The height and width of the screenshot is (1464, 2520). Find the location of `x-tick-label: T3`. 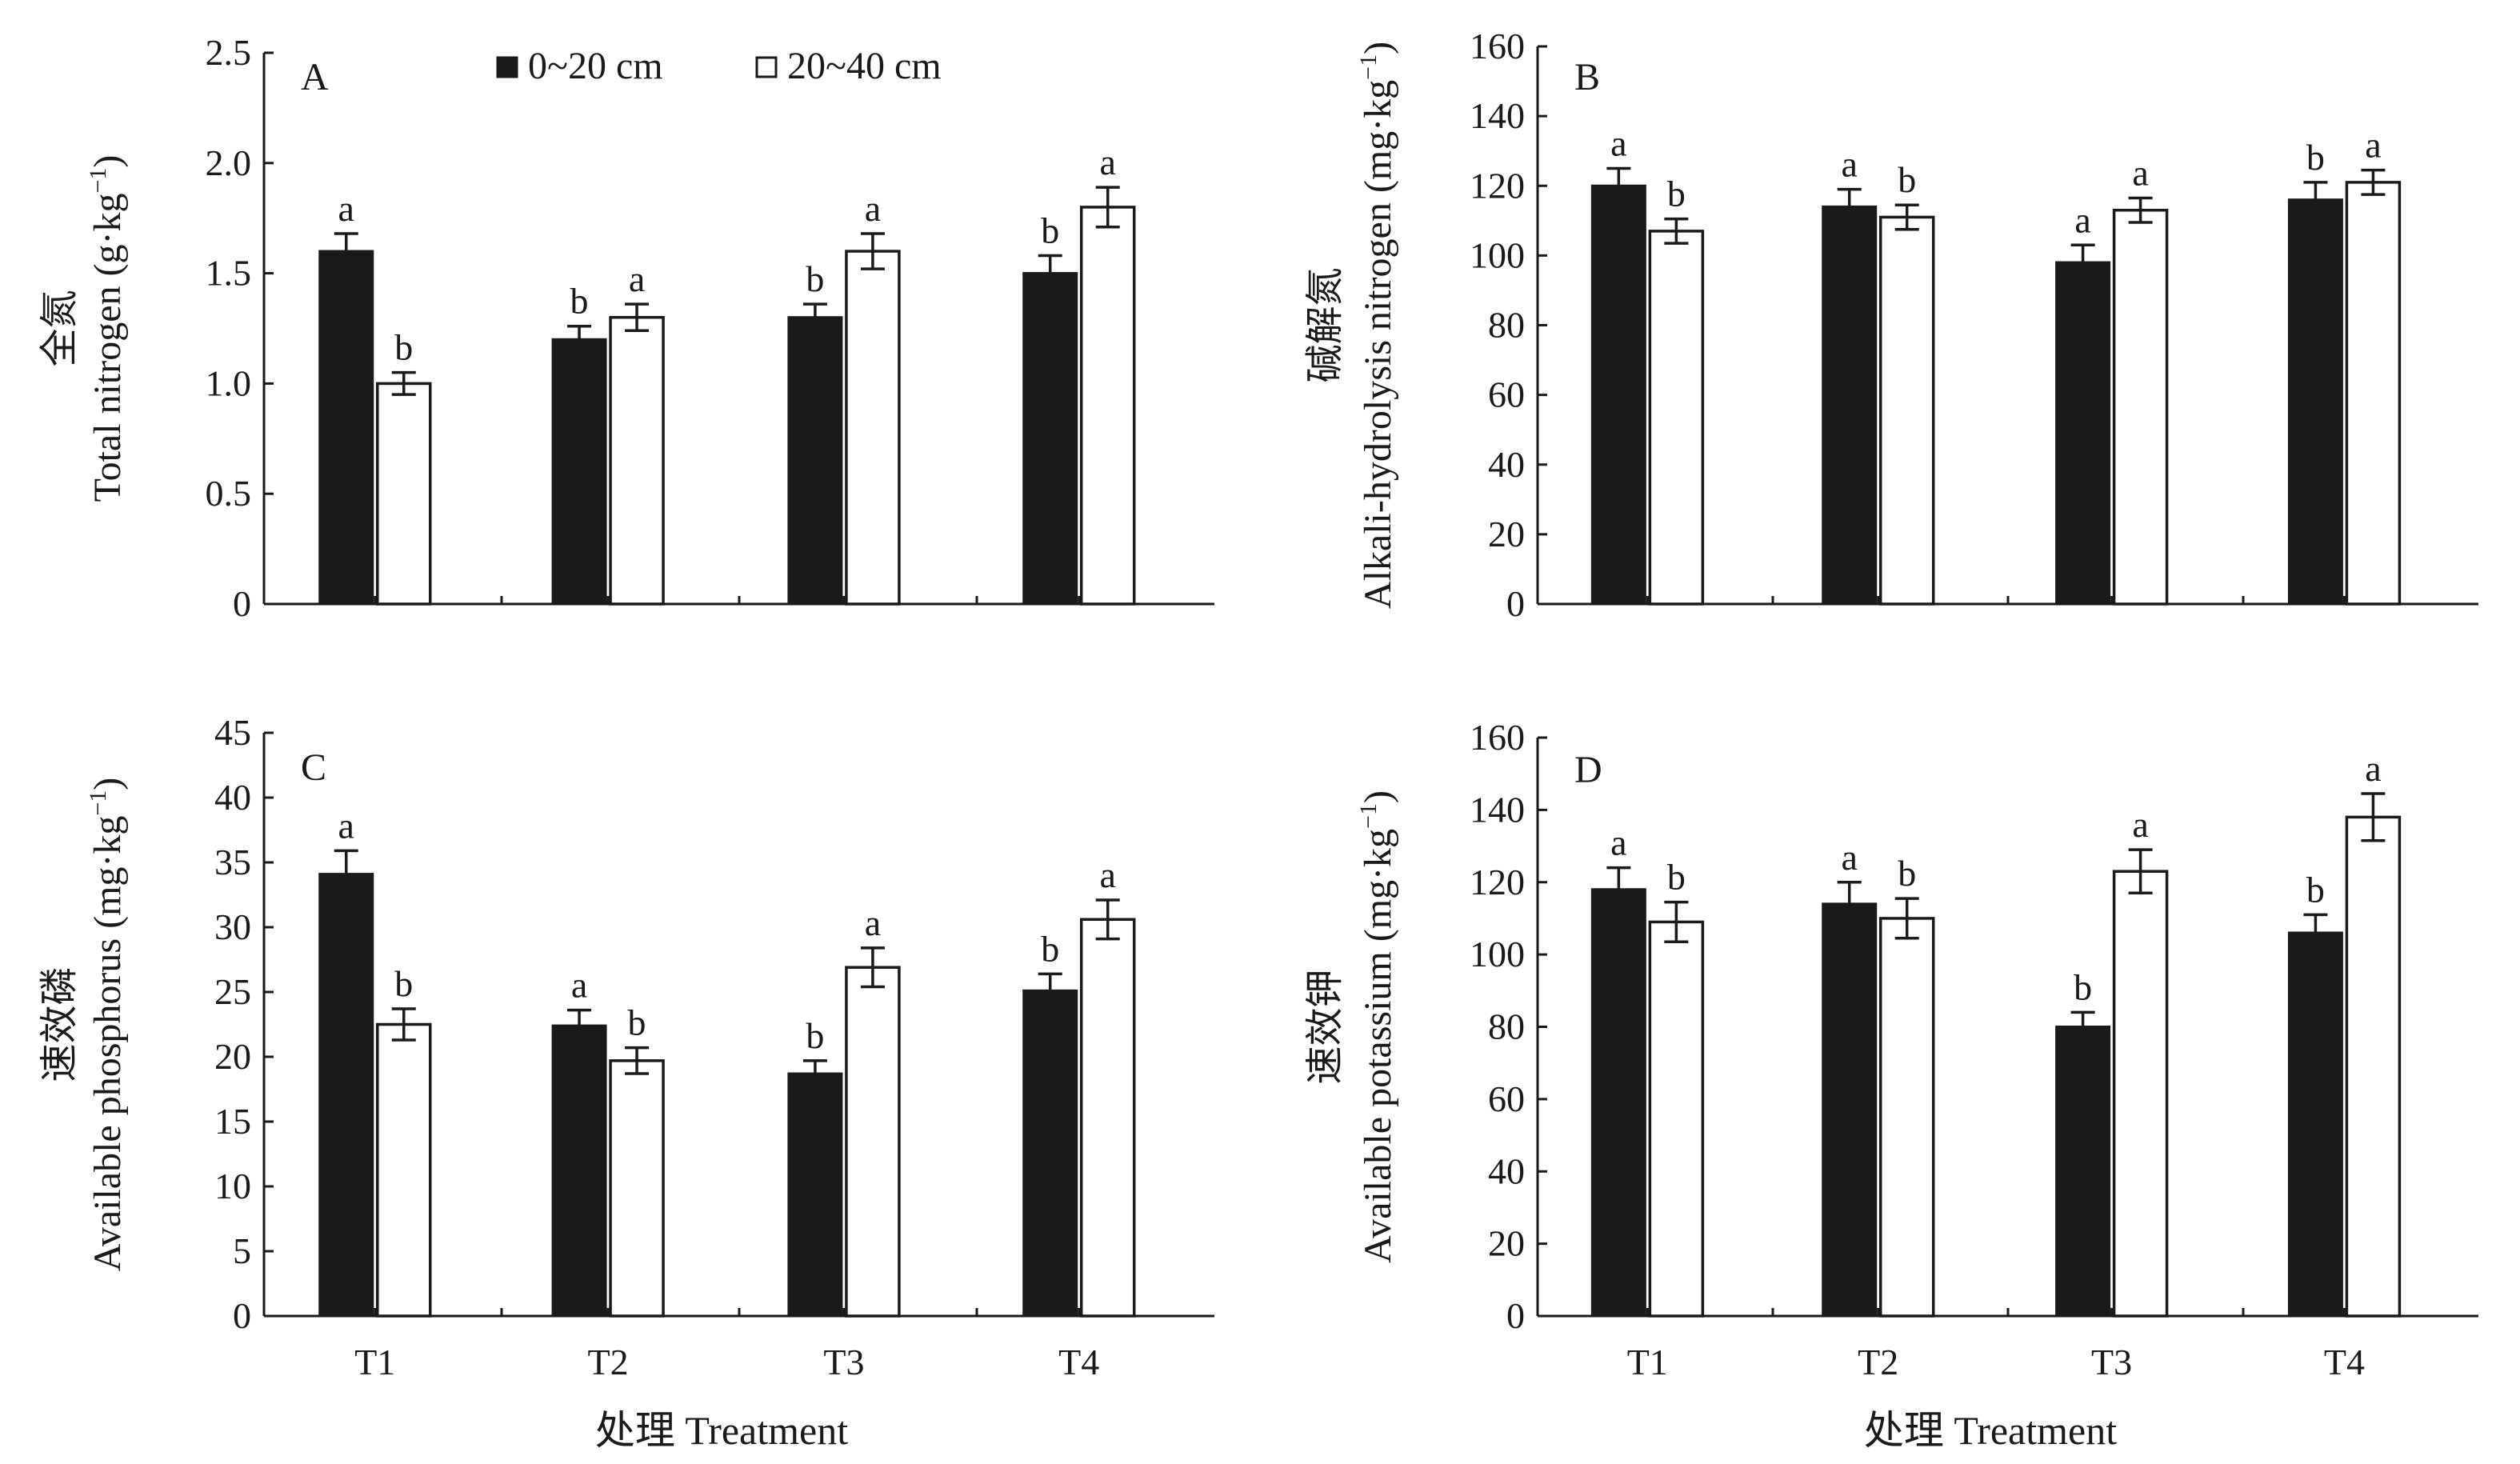

x-tick-label: T3 is located at coordinates (2111, 1362).